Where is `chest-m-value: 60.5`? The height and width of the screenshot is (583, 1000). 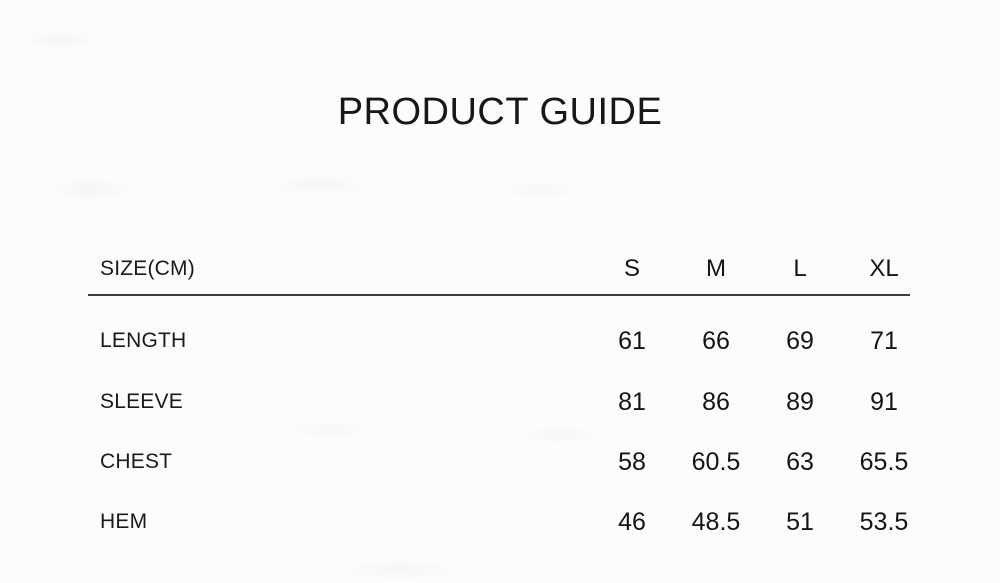
chest-m-value: 60.5 is located at coordinates (716, 461).